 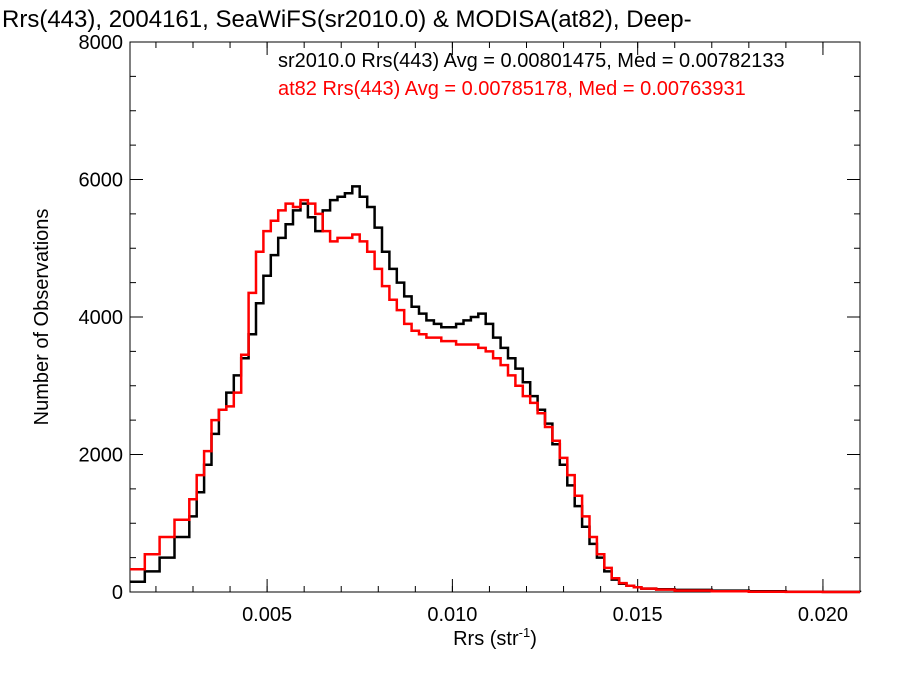 I want to click on x-tick-labels: 0.005 0.010 0.015 0.020, so click(x=545, y=615).